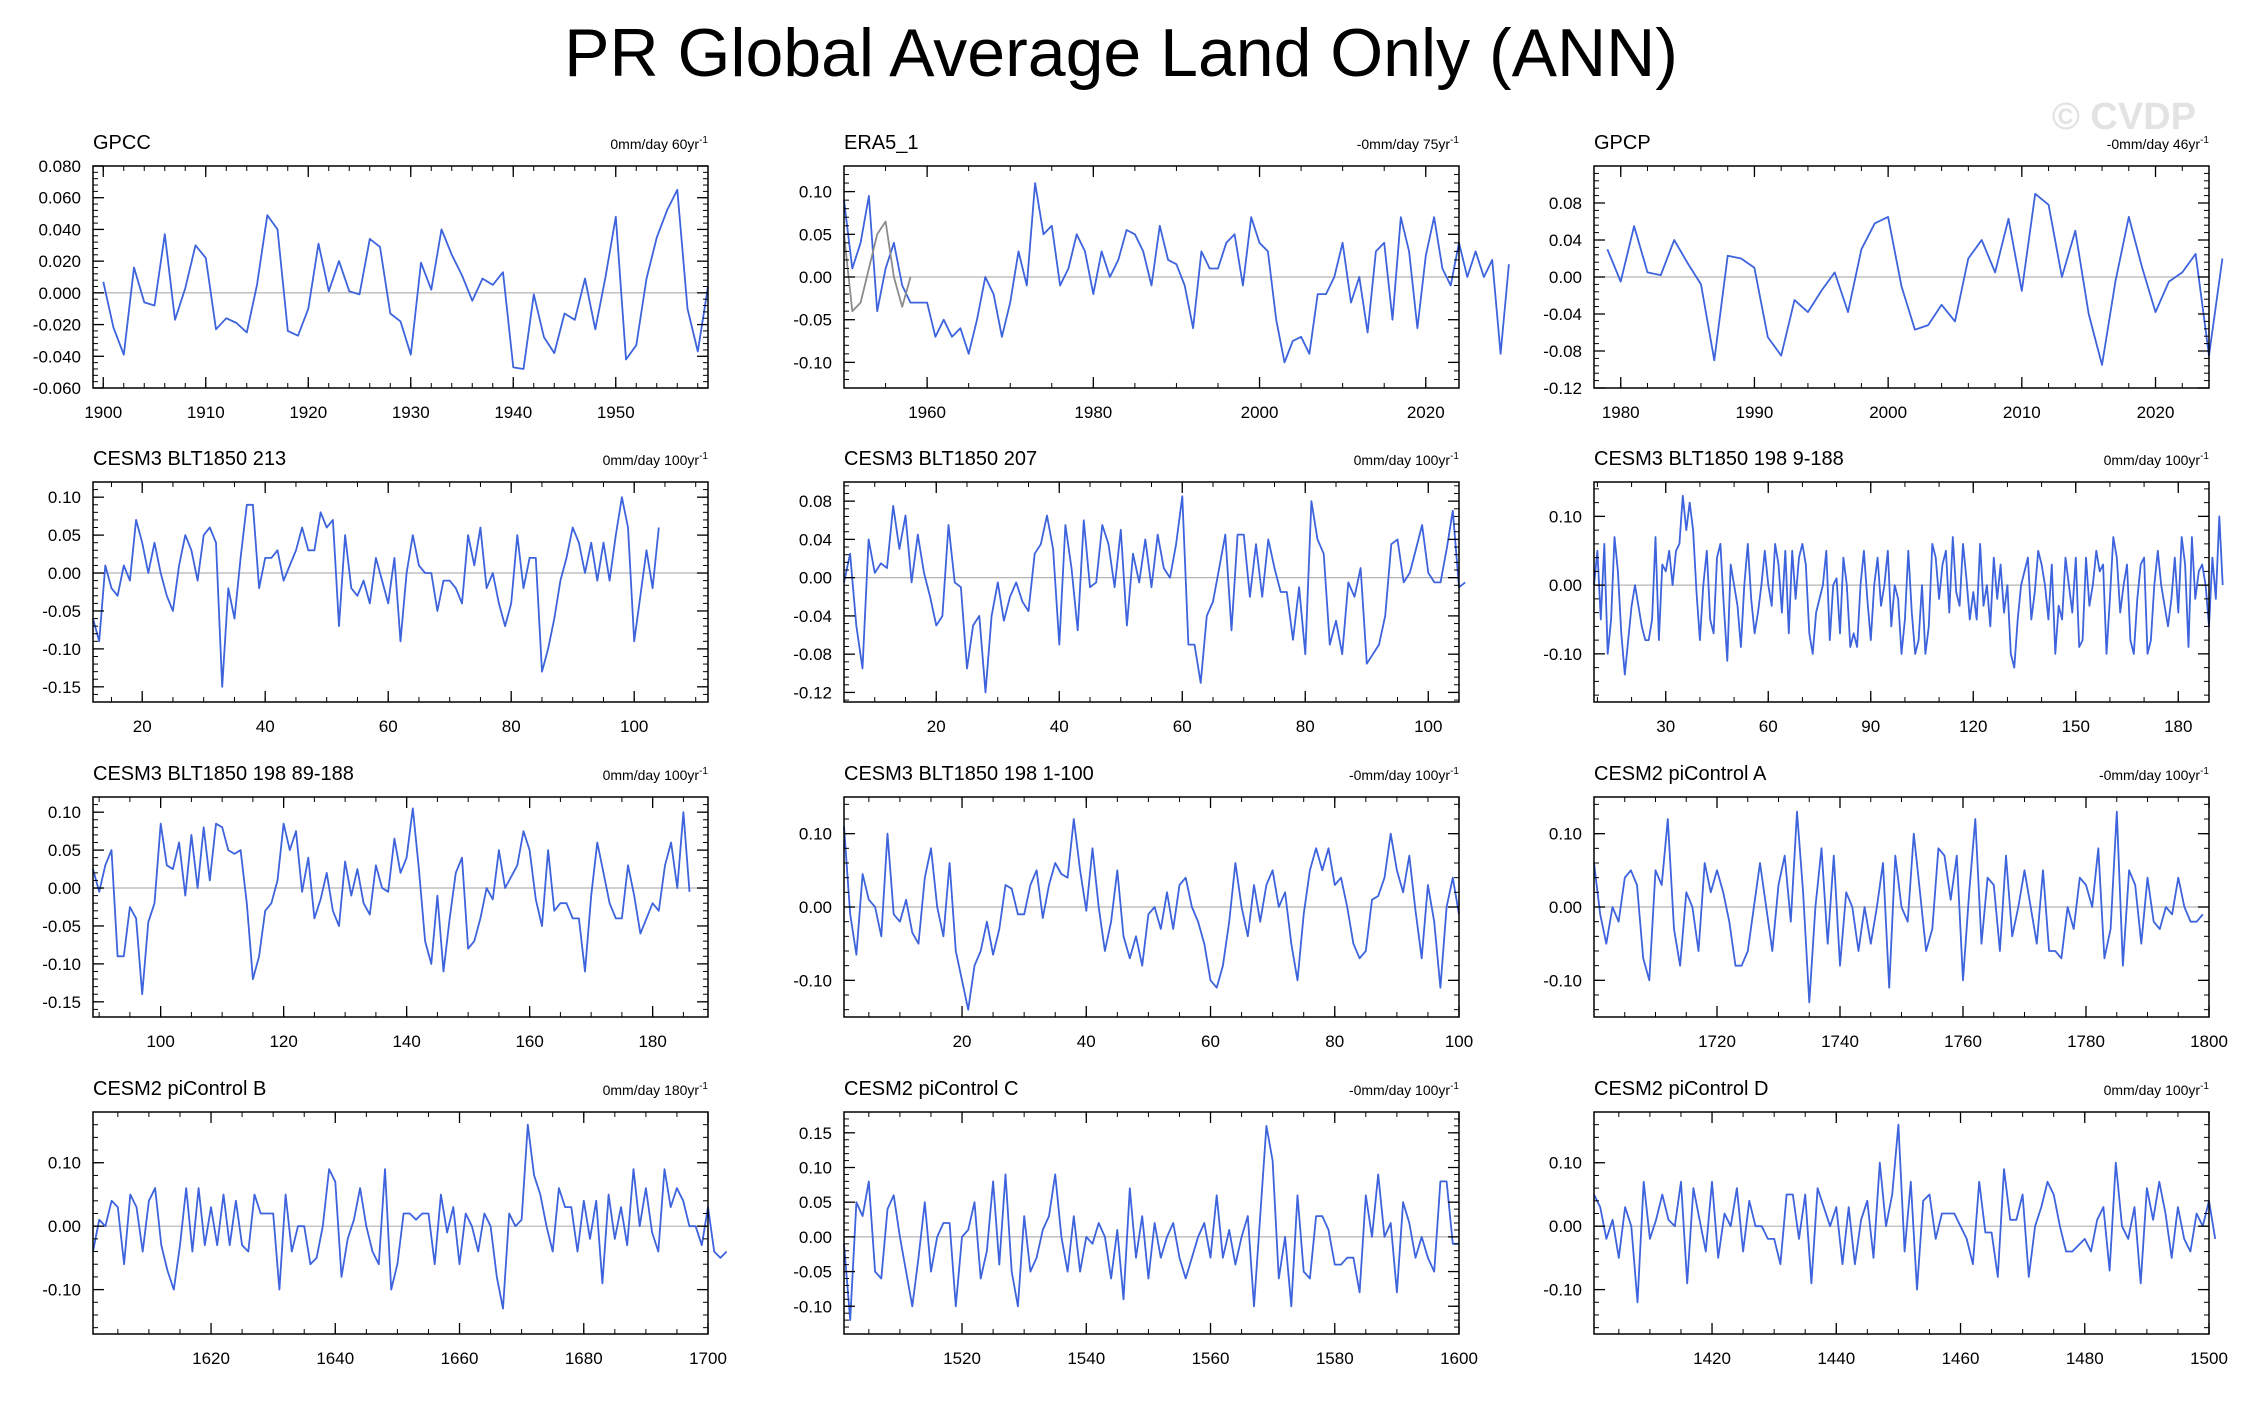 The height and width of the screenshot is (1401, 2242). What do you see at coordinates (1408, 143) in the screenshot?
I see `trend-label: -0mm/day 75yr-1` at bounding box center [1408, 143].